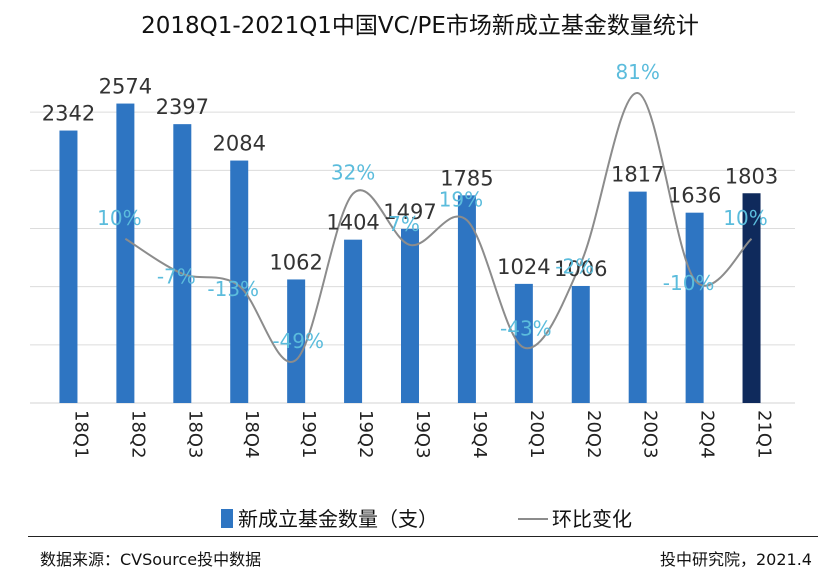  I want to click on change-pct-label: -49%, so click(298, 341).